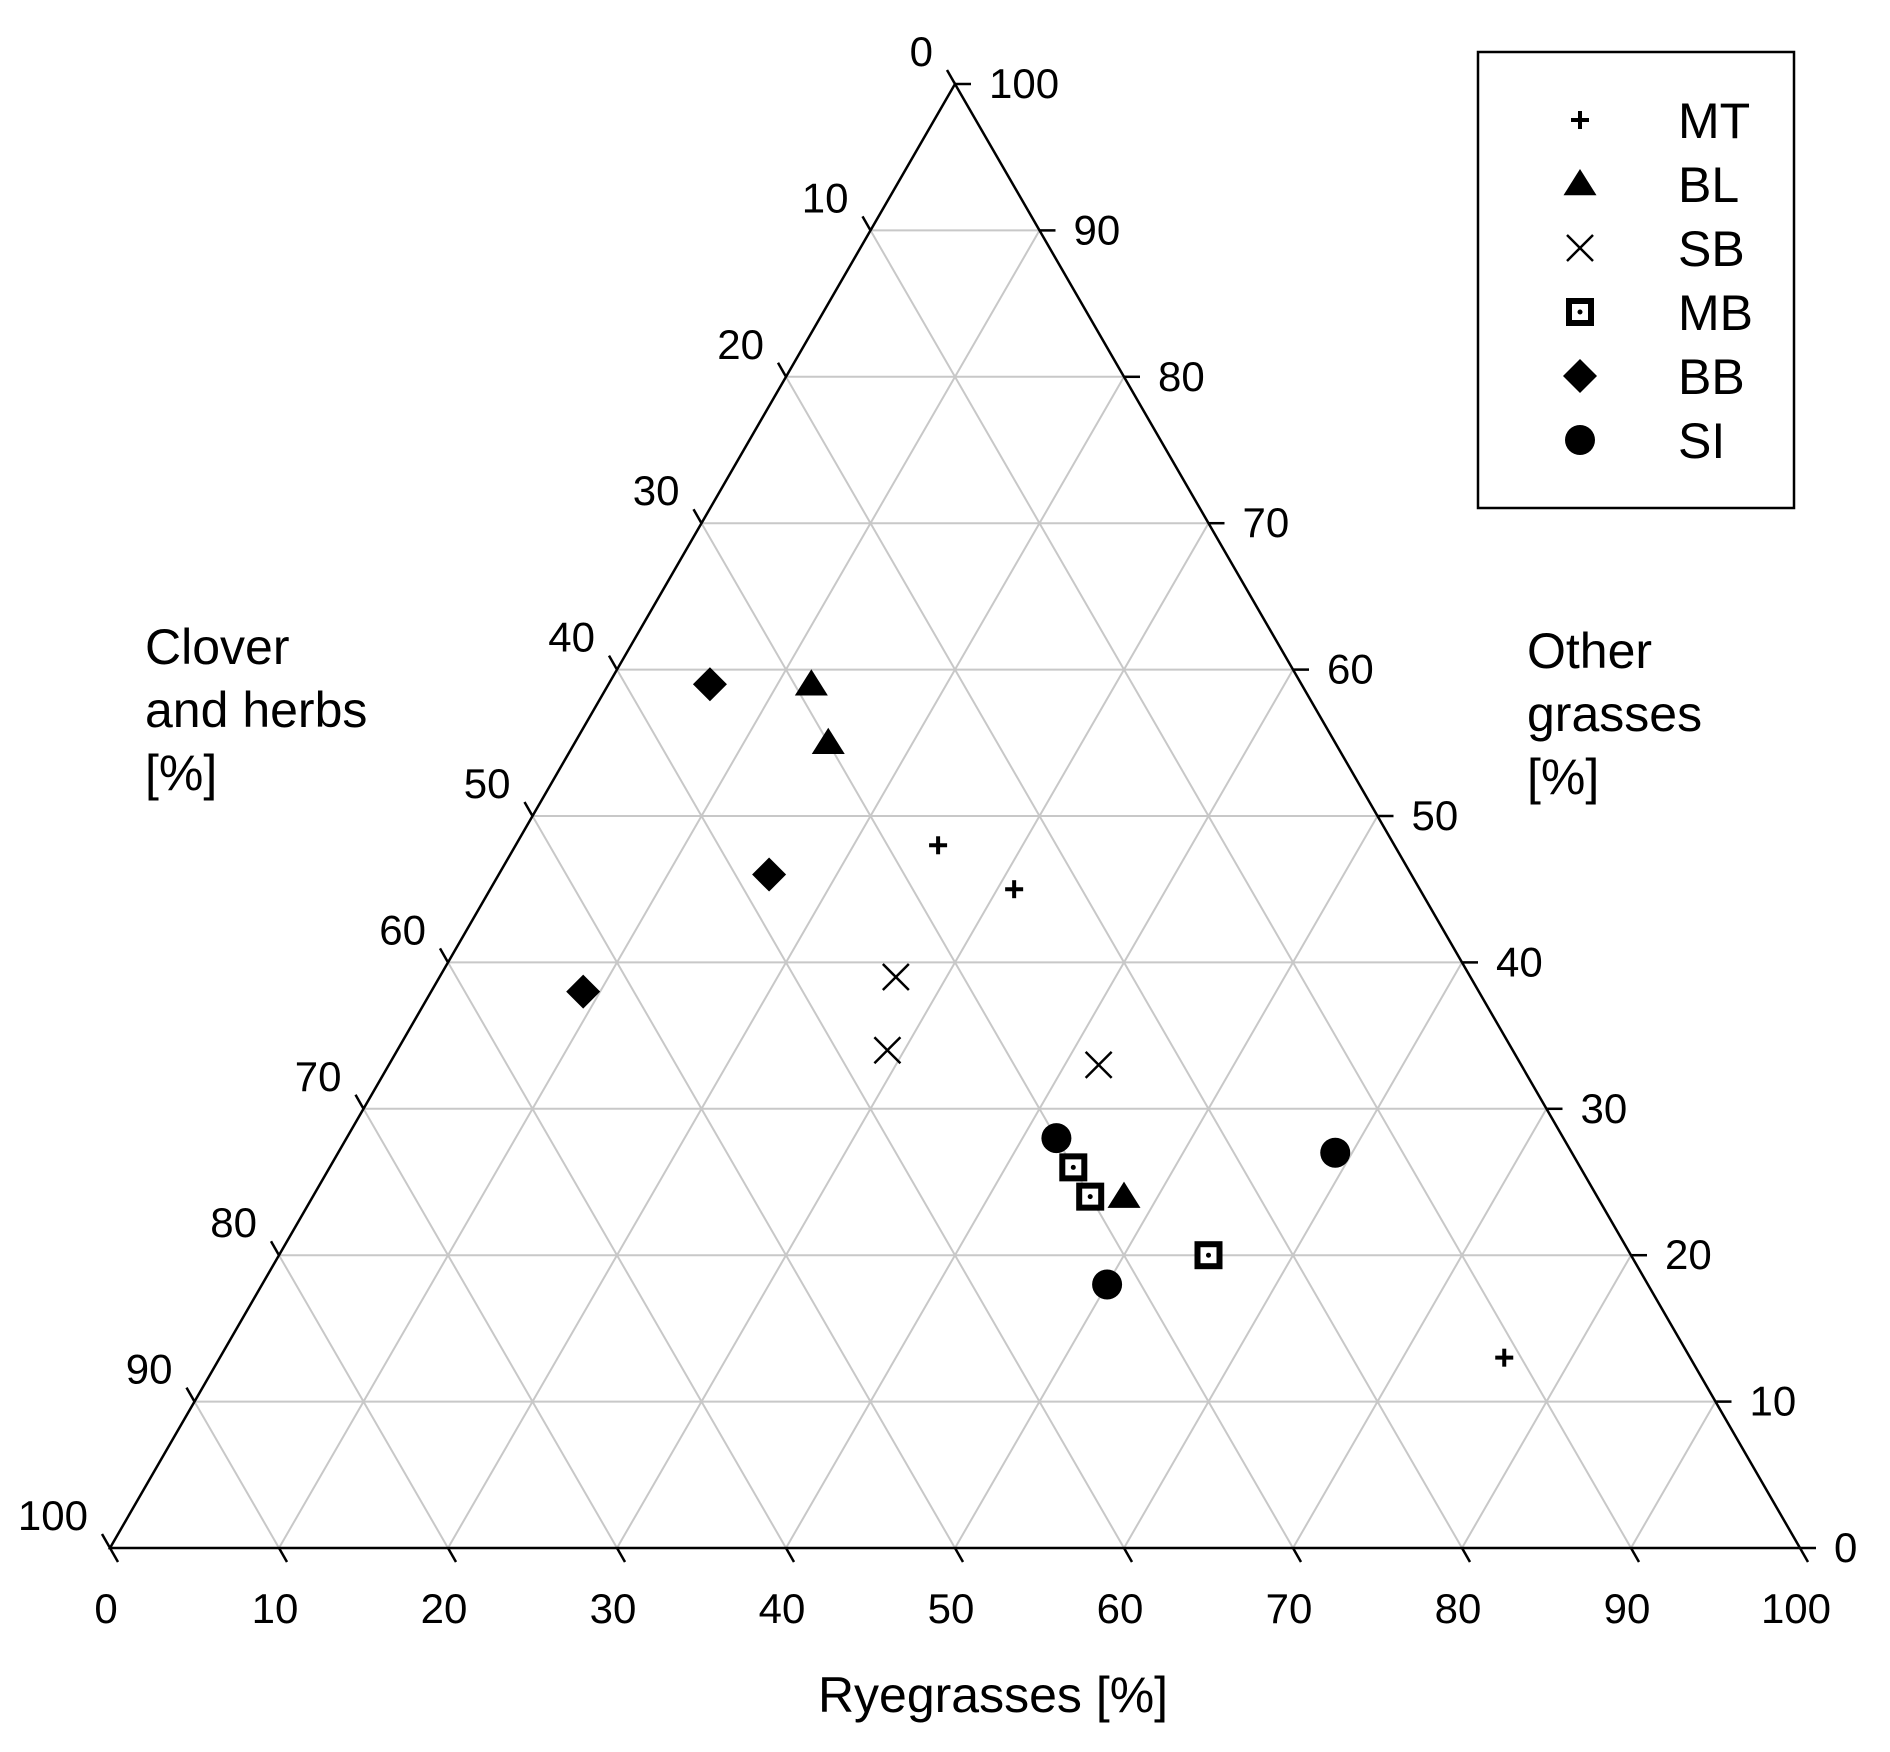 The width and height of the screenshot is (1890, 1752). Describe the element at coordinates (1435, 815) in the screenshot. I see `right-tick-label: 50` at that location.